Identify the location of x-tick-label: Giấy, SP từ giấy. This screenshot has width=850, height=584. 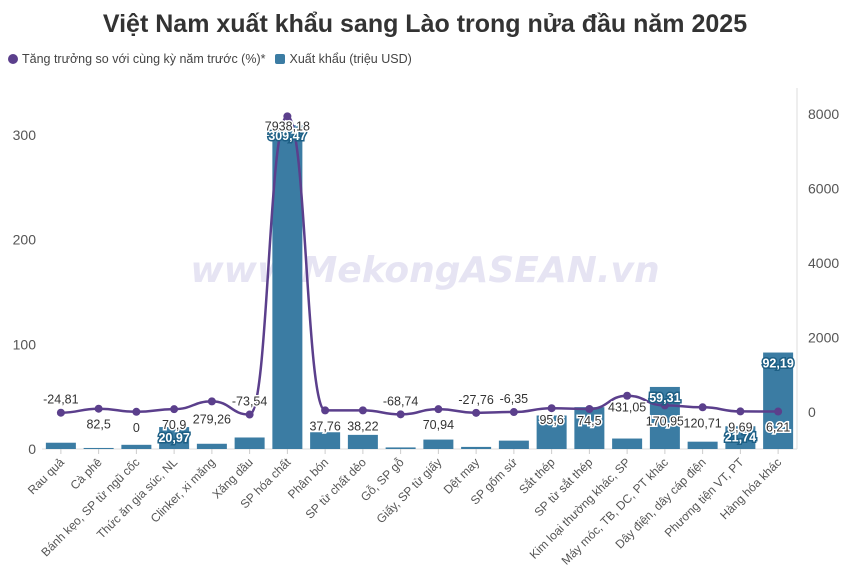
(409, 490).